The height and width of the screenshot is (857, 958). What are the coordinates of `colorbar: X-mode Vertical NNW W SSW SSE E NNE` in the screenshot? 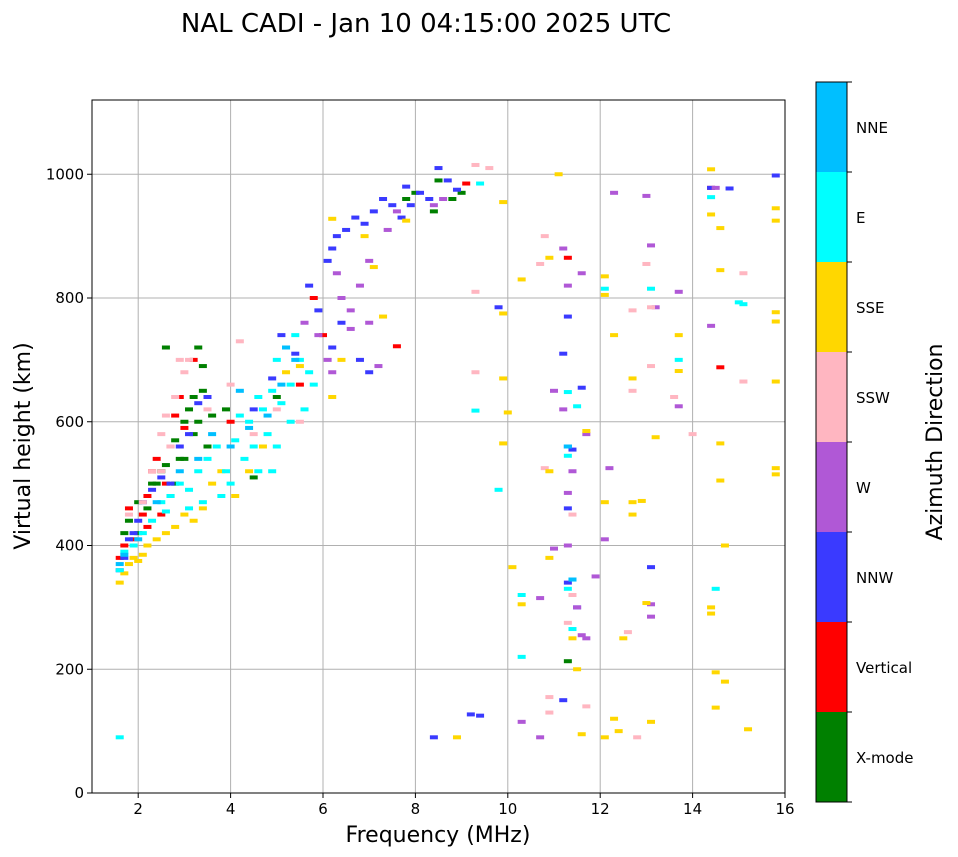 It's located at (864, 442).